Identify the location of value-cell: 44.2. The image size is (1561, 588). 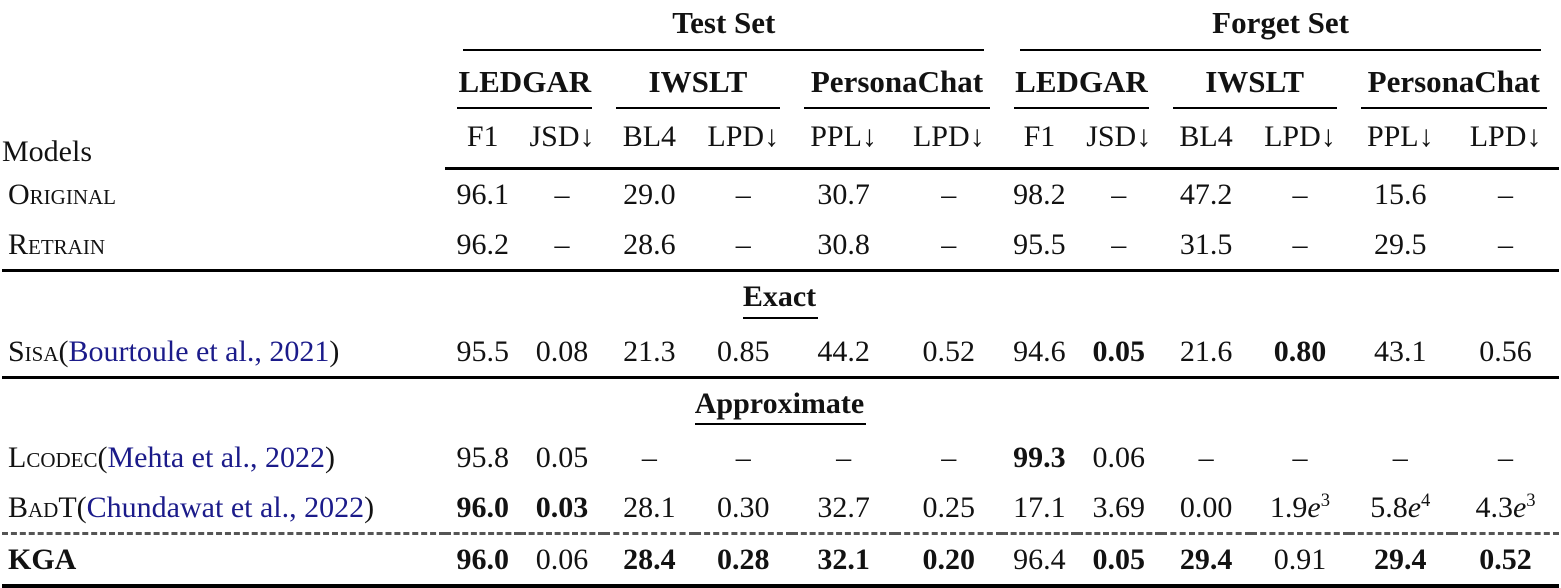
(843, 352).